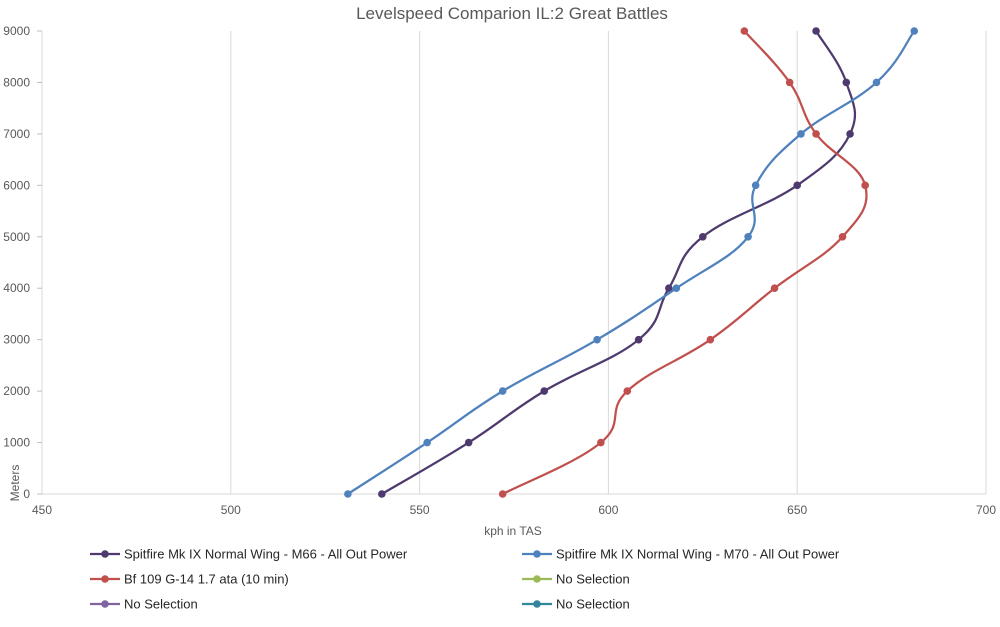 The height and width of the screenshot is (627, 1000). Describe the element at coordinates (42, 510) in the screenshot. I see `x-tick-label: 450` at that location.